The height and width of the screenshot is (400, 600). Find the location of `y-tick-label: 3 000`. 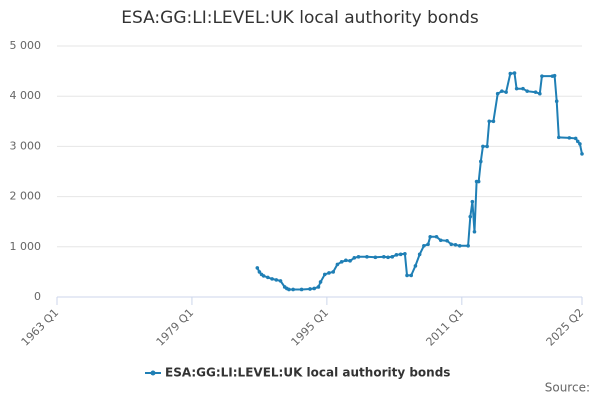

y-tick-label: 3 000 is located at coordinates (26, 145).